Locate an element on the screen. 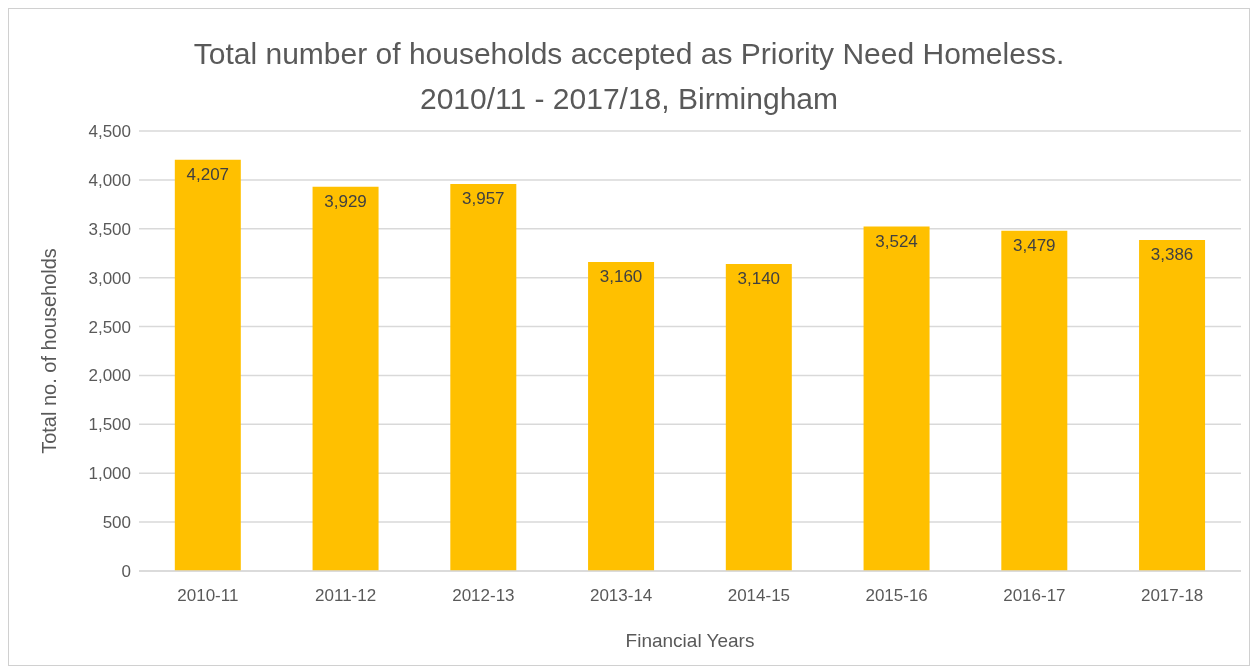 Image resolution: width=1258 pixels, height=672 pixels. y-tick-label: 3,500 is located at coordinates (109, 229).